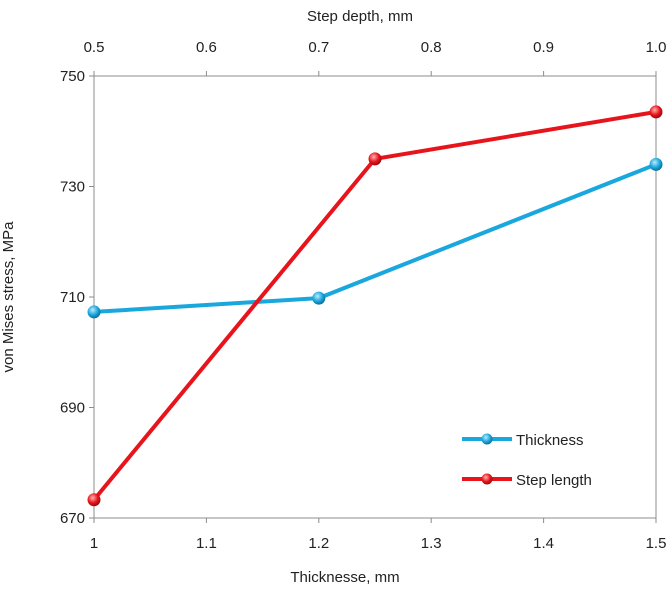 This screenshot has width=672, height=590. What do you see at coordinates (527, 460) in the screenshot?
I see `legend: Thickness Step length` at bounding box center [527, 460].